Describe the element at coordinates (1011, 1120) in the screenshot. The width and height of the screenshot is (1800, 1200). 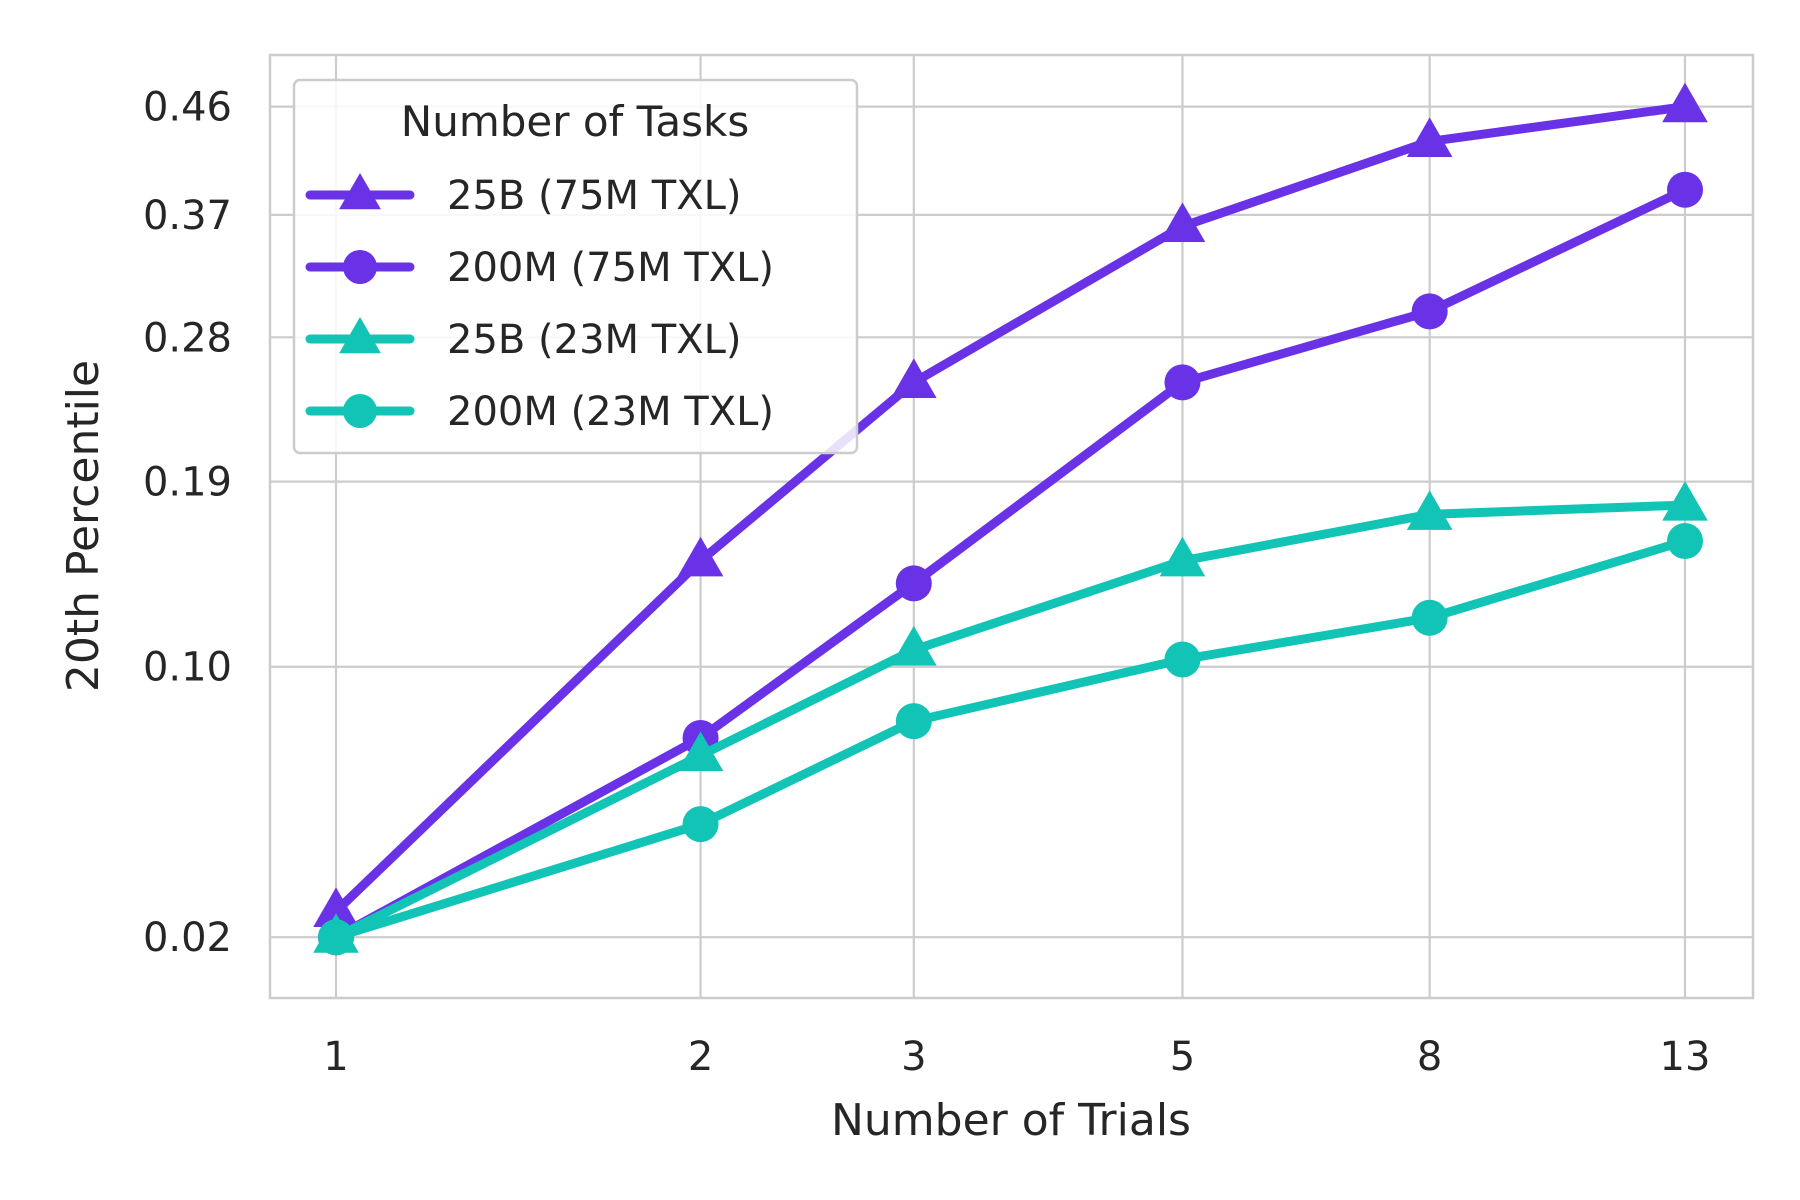
I see `x-axis-label: Number of Trials` at that location.